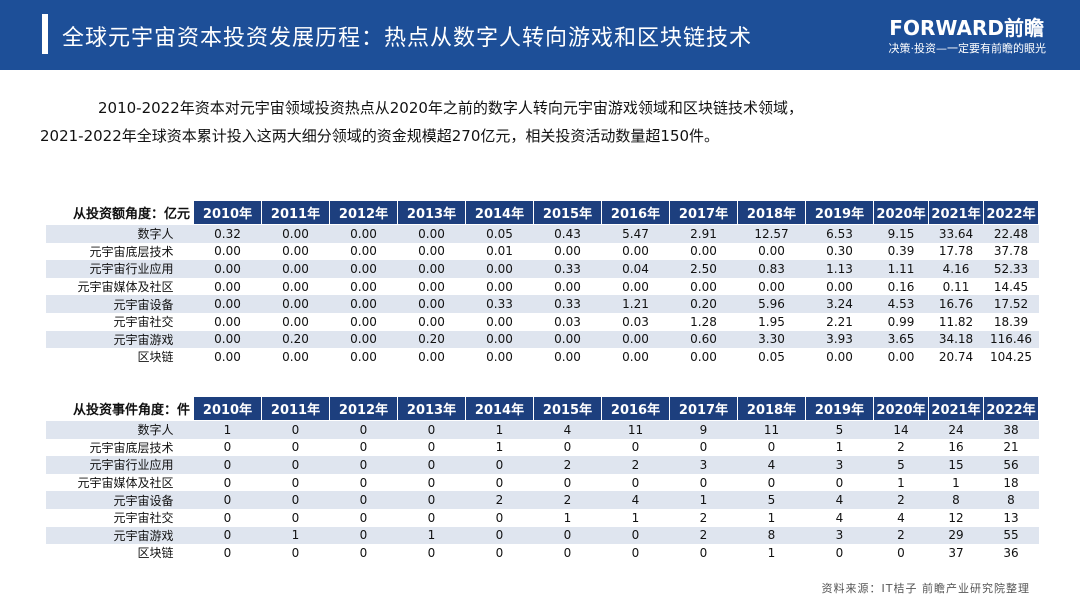 The image size is (1080, 607). What do you see at coordinates (635, 429) in the screenshot?
I see `cell: 11` at bounding box center [635, 429].